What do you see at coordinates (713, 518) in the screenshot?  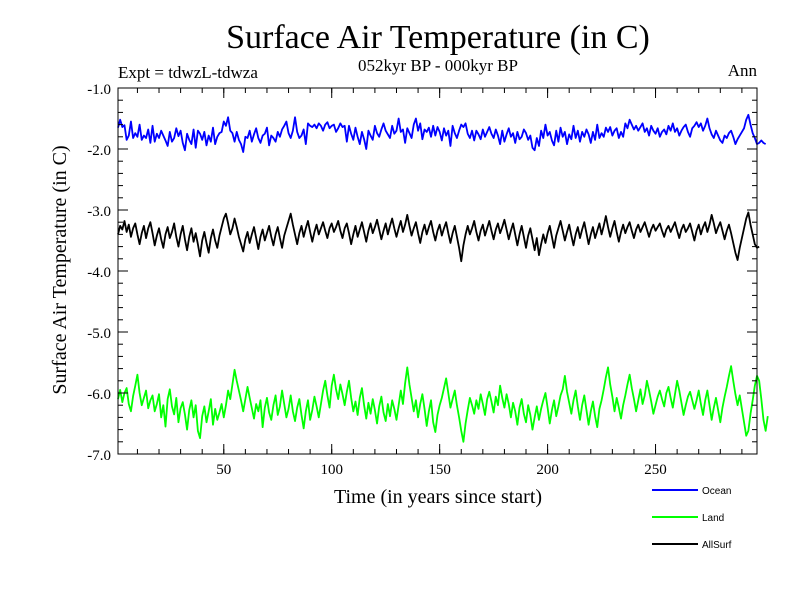 I see `legend-label-land: Land` at bounding box center [713, 518].